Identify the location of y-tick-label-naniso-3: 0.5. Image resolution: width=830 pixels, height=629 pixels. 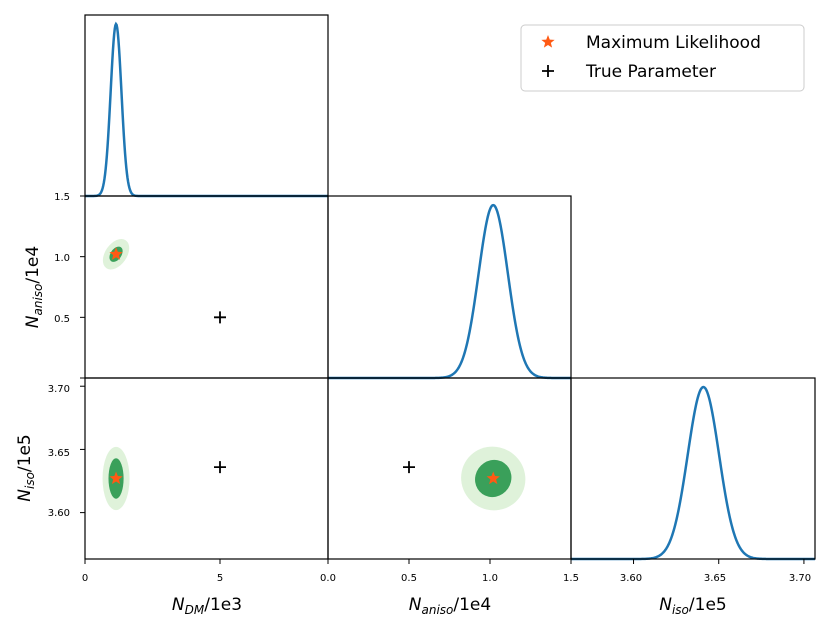
(62, 319).